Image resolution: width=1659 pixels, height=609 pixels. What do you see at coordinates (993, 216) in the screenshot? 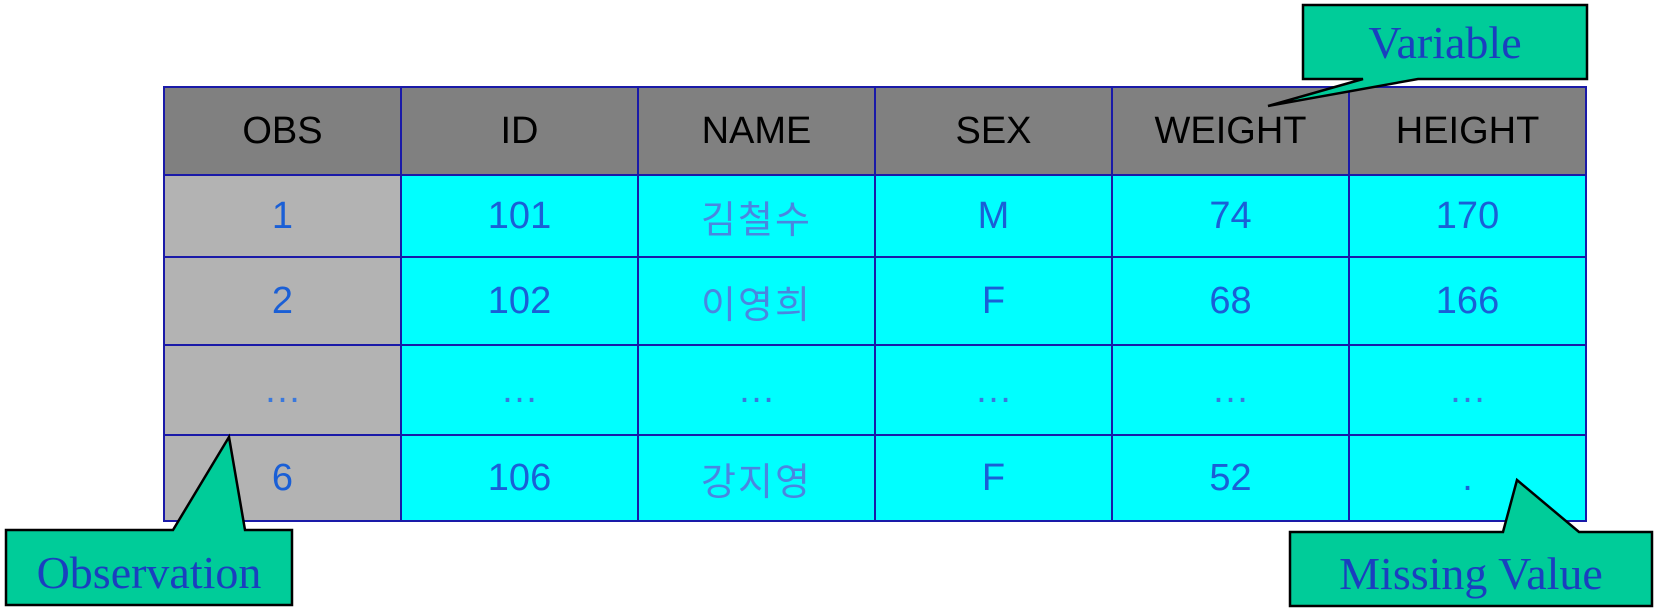
I see `sex-cell: M` at bounding box center [993, 216].